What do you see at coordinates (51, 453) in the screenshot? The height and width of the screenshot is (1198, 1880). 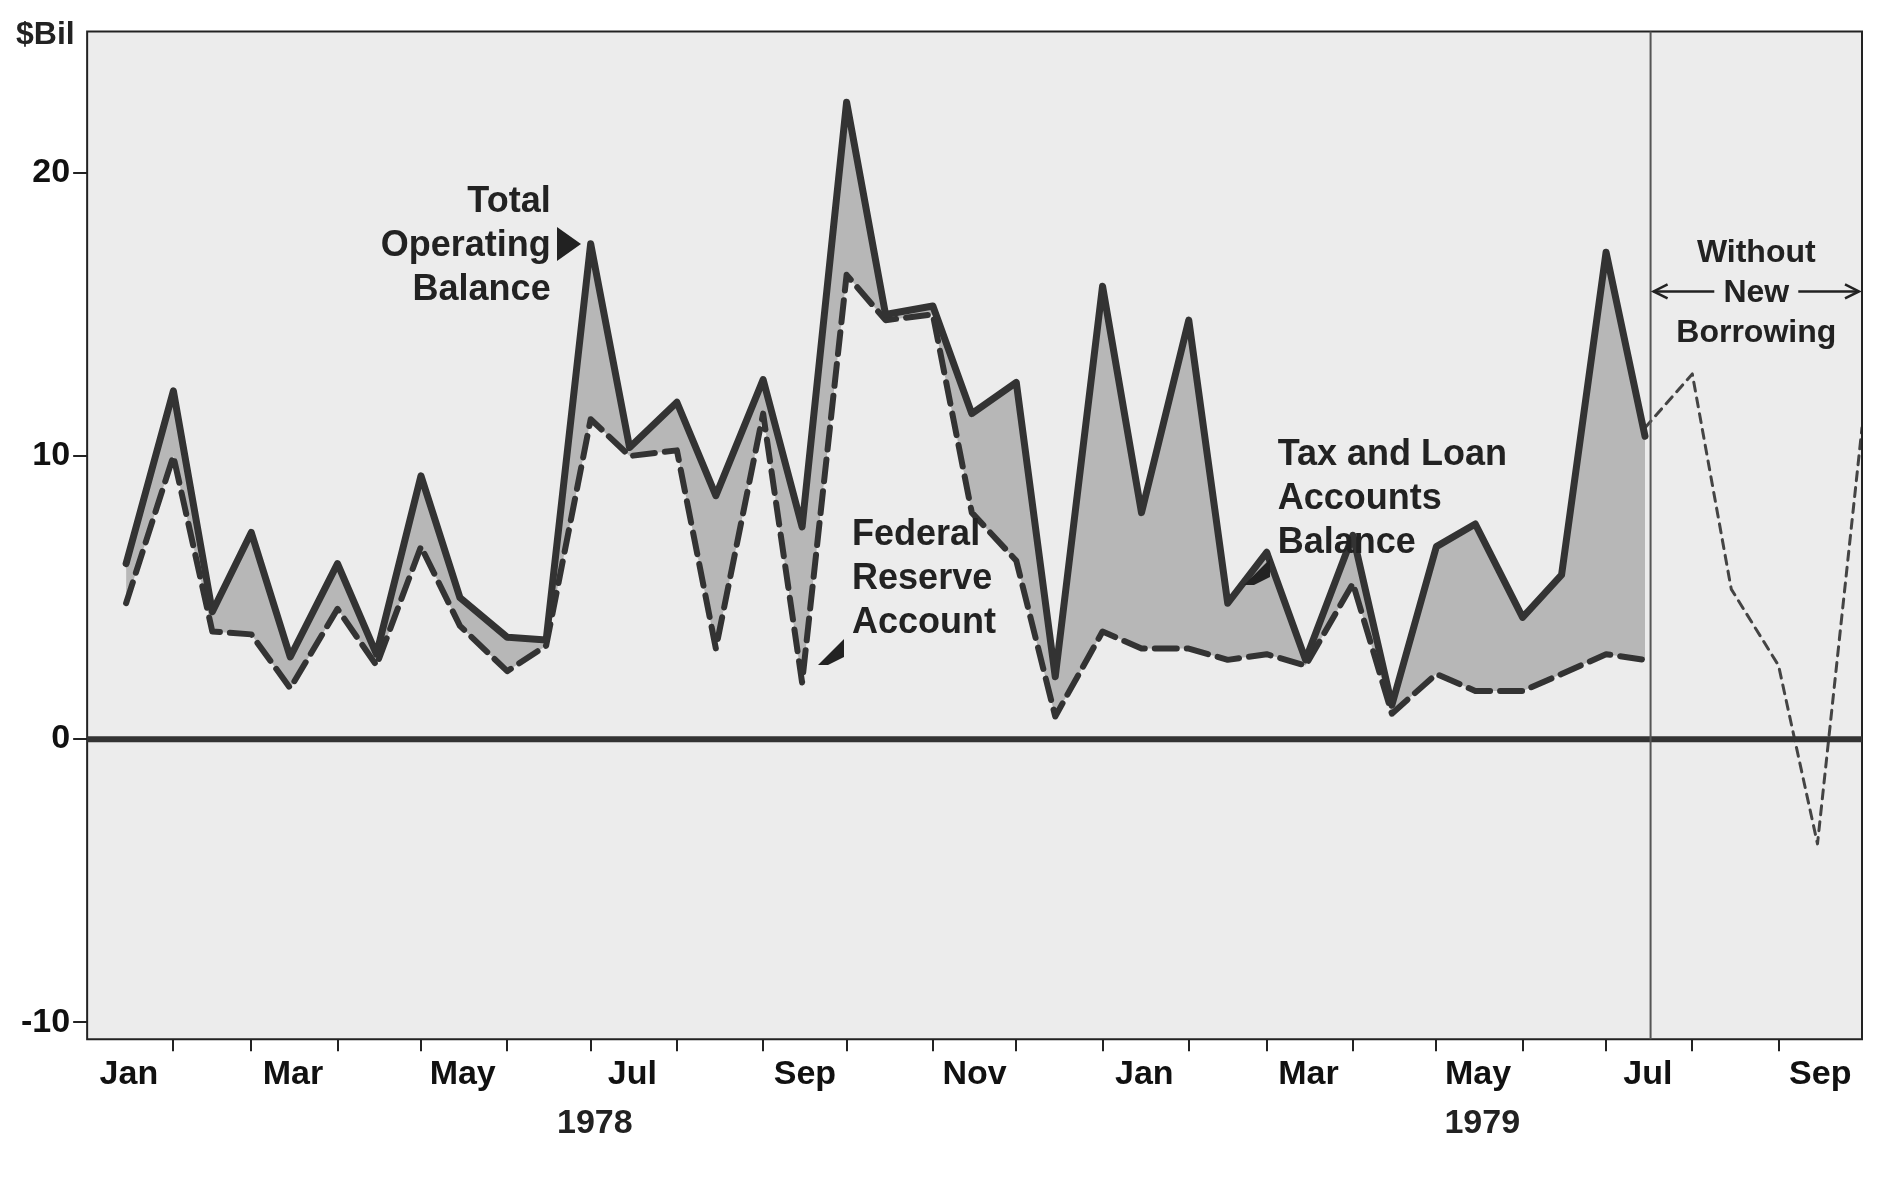 I see `y-tick-label: 10` at bounding box center [51, 453].